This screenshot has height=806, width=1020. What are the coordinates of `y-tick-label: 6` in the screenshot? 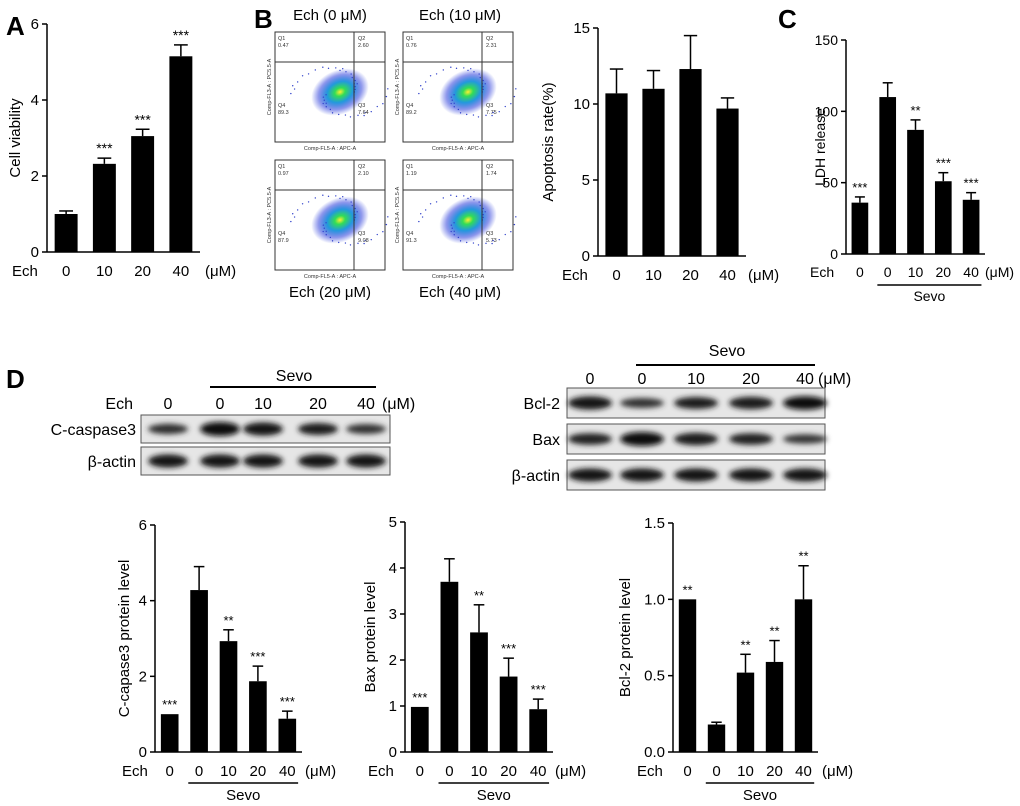 It's located at (35, 24).